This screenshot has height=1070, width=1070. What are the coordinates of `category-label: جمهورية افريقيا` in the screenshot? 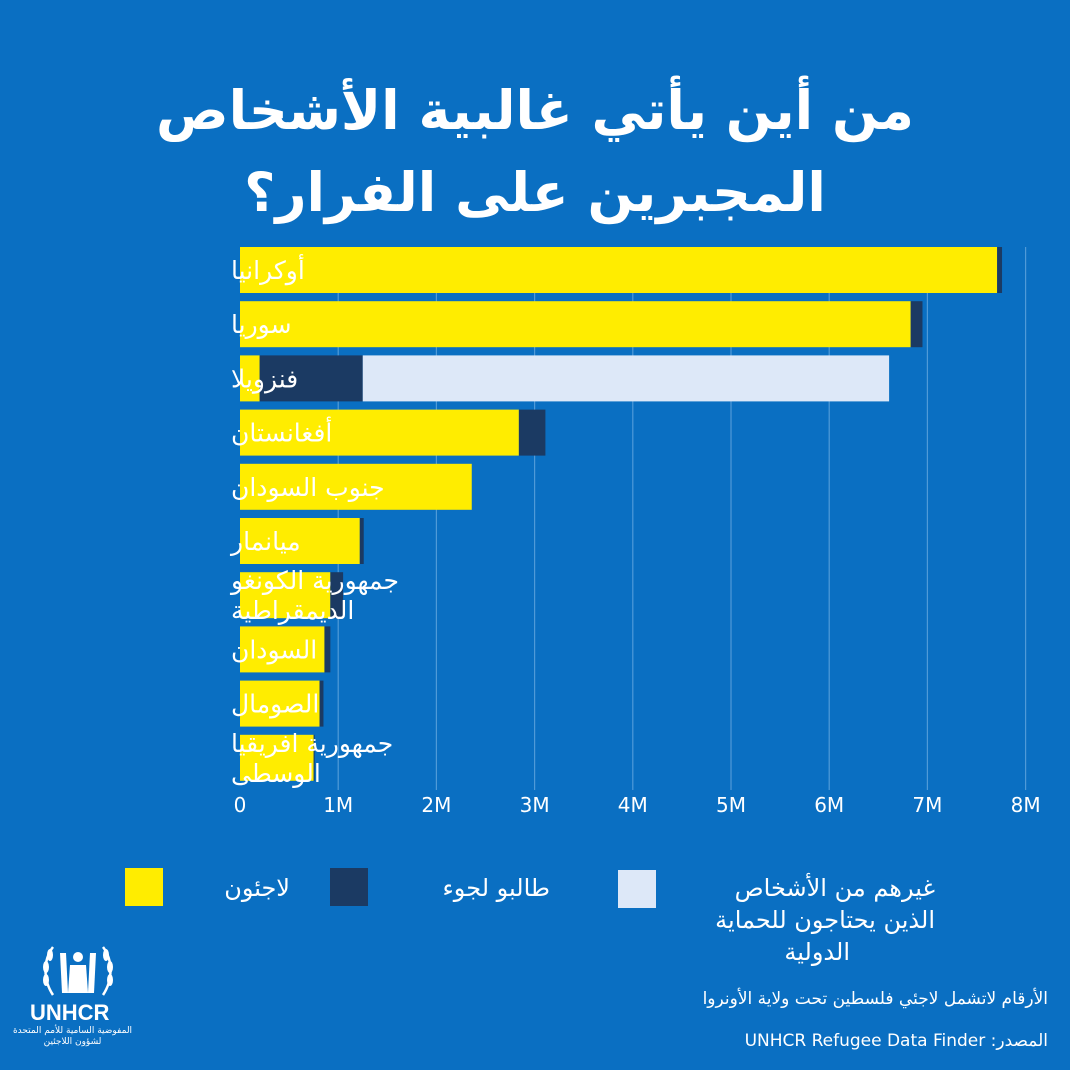 It's located at (312, 744).